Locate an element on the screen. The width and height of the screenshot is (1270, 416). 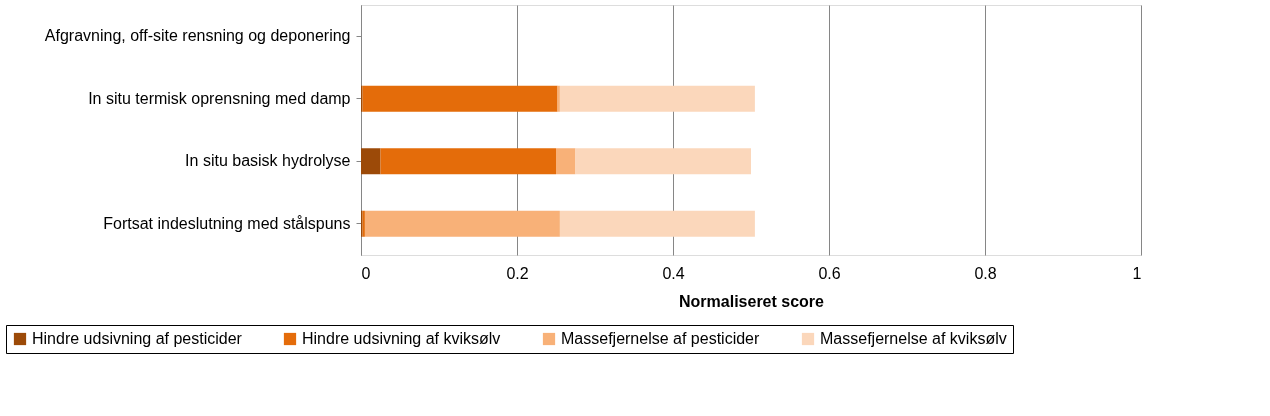
x-tick-label: 0.8 is located at coordinates (985, 273).